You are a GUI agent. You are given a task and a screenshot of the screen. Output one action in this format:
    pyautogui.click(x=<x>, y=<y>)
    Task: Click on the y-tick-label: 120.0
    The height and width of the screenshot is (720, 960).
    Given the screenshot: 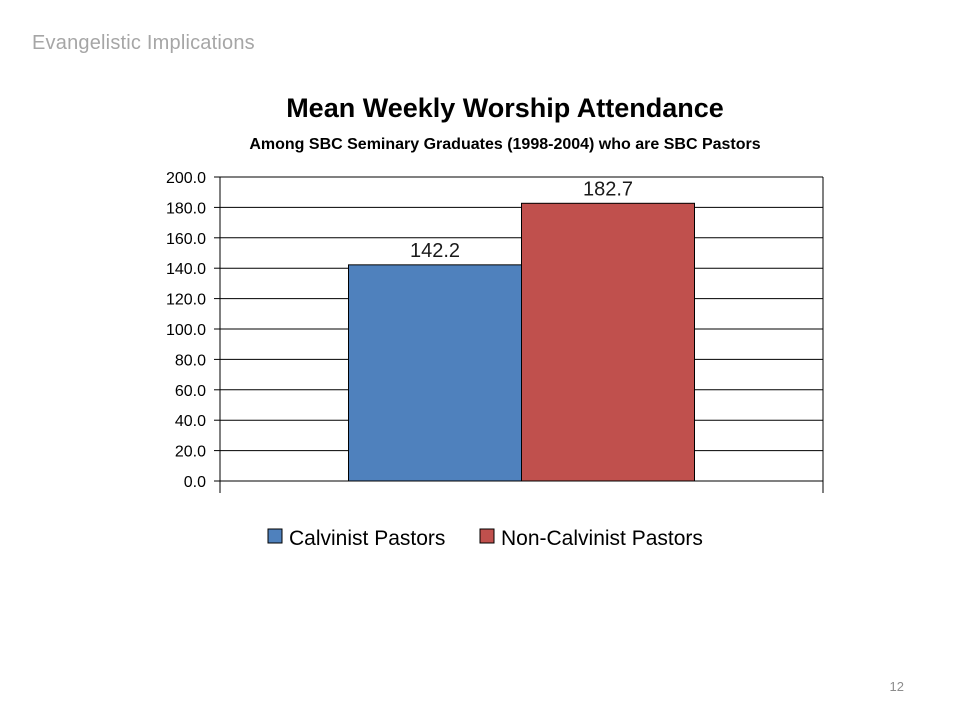 What is the action you would take?
    pyautogui.click(x=186, y=300)
    